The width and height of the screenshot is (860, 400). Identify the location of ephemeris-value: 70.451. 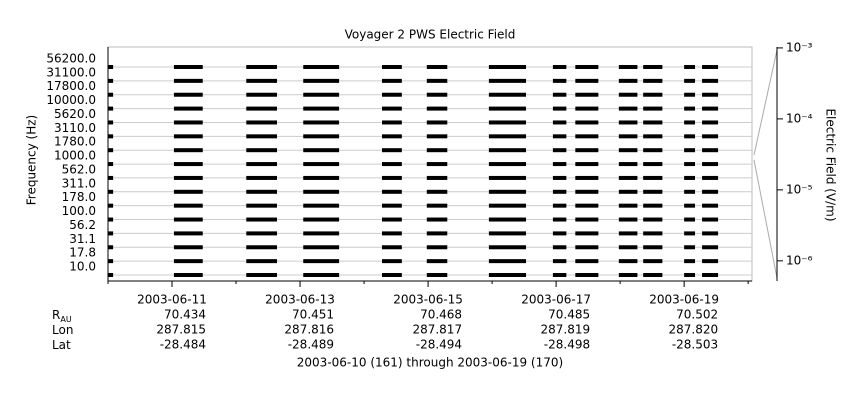
(313, 315).